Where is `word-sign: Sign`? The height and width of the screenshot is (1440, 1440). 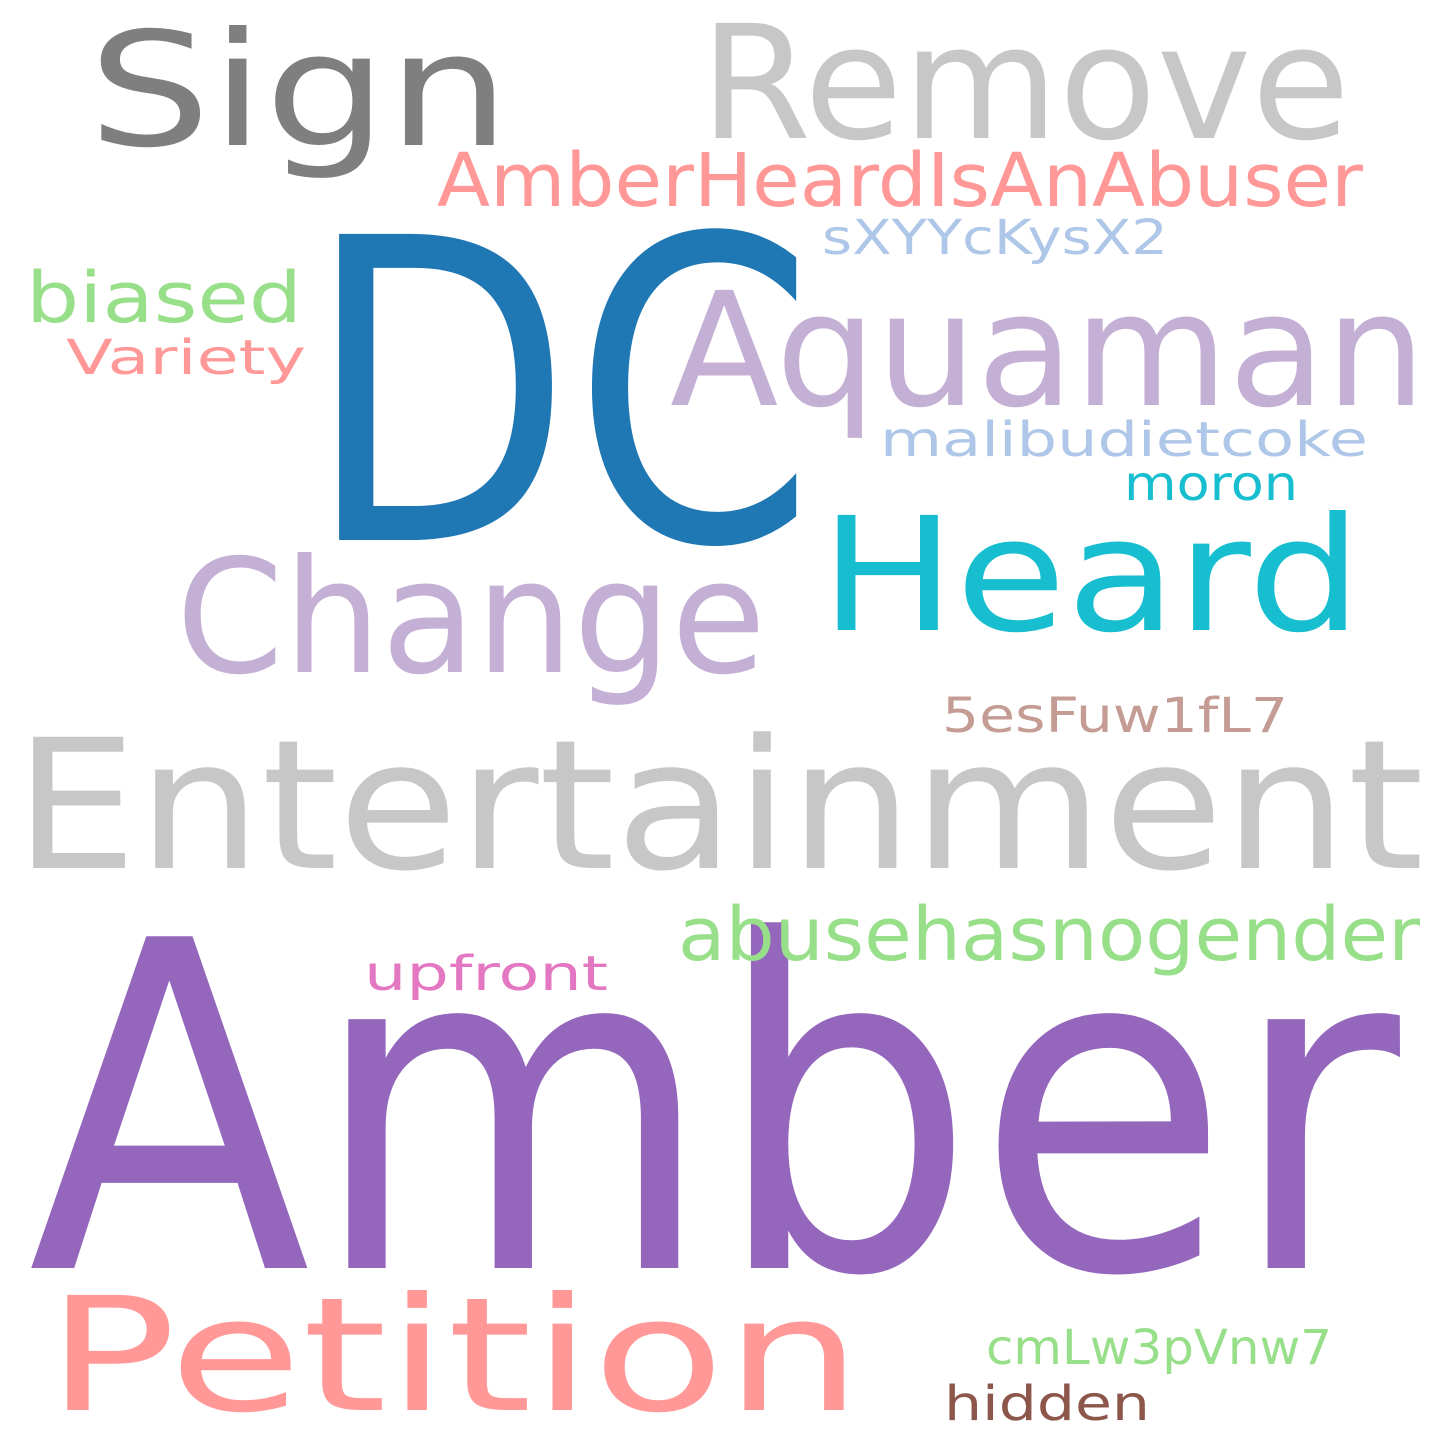
word-sign: Sign is located at coordinates (299, 91).